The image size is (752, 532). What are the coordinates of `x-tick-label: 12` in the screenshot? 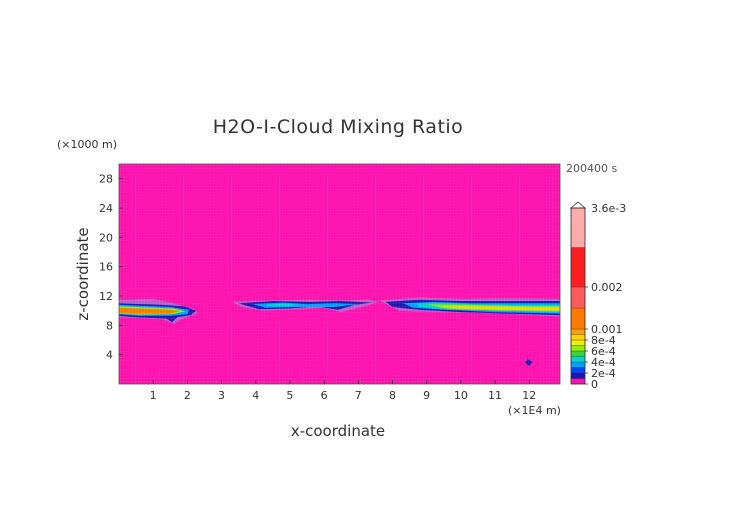 It's located at (529, 395).